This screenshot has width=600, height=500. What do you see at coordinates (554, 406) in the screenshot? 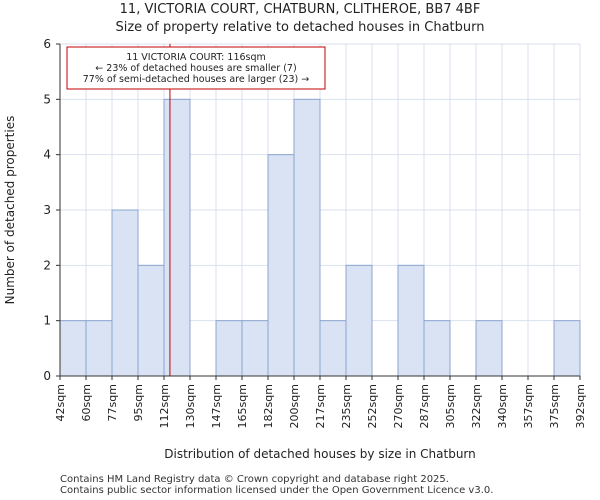
I see `x-tick-label: 375sqm` at bounding box center [554, 406].